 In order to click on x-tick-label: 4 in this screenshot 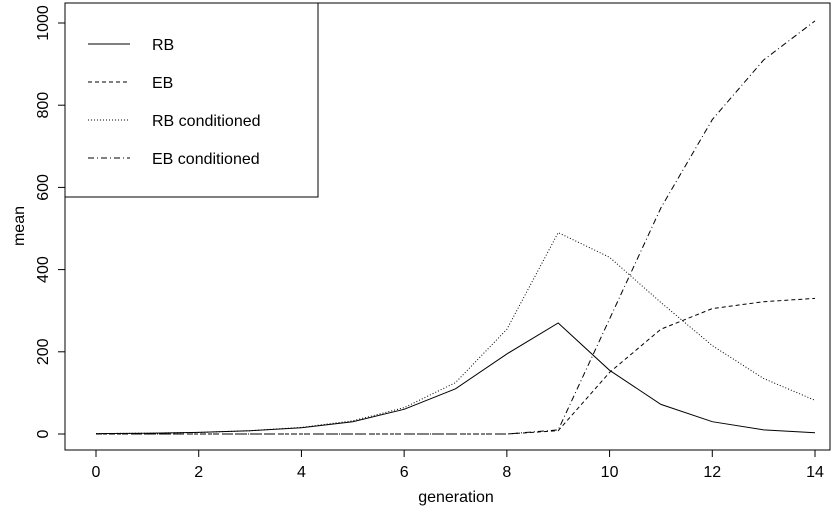, I will do `click(301, 472)`.